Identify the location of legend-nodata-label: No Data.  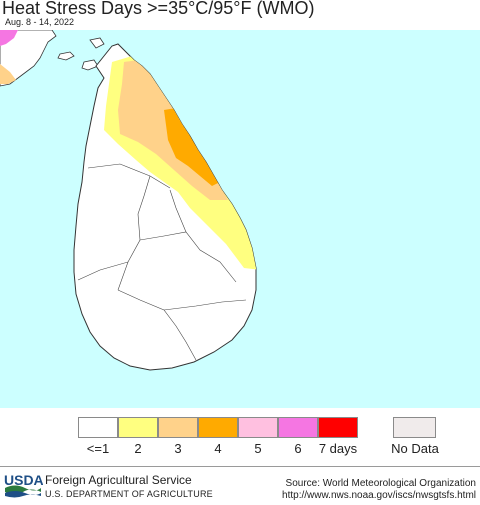
(415, 448).